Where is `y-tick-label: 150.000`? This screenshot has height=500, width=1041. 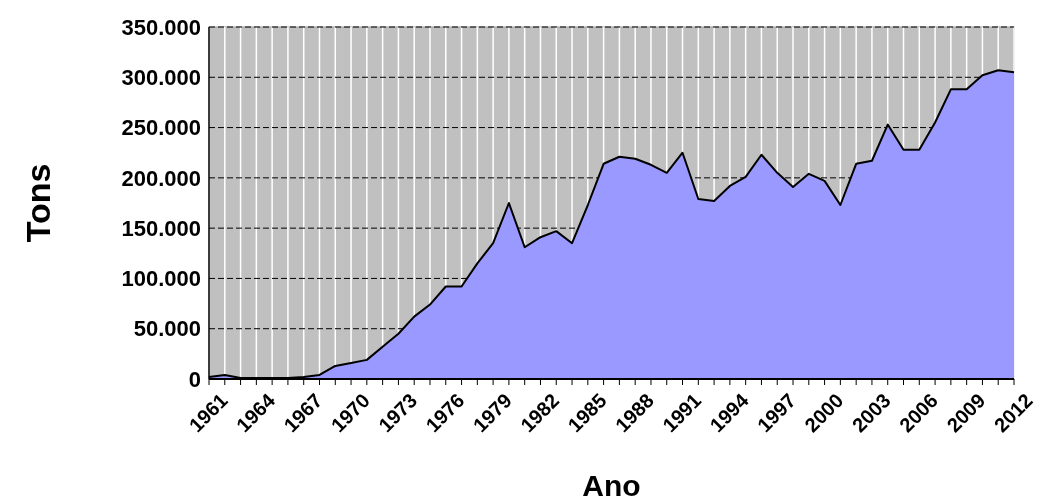
y-tick-label: 150.000 is located at coordinates (161, 228).